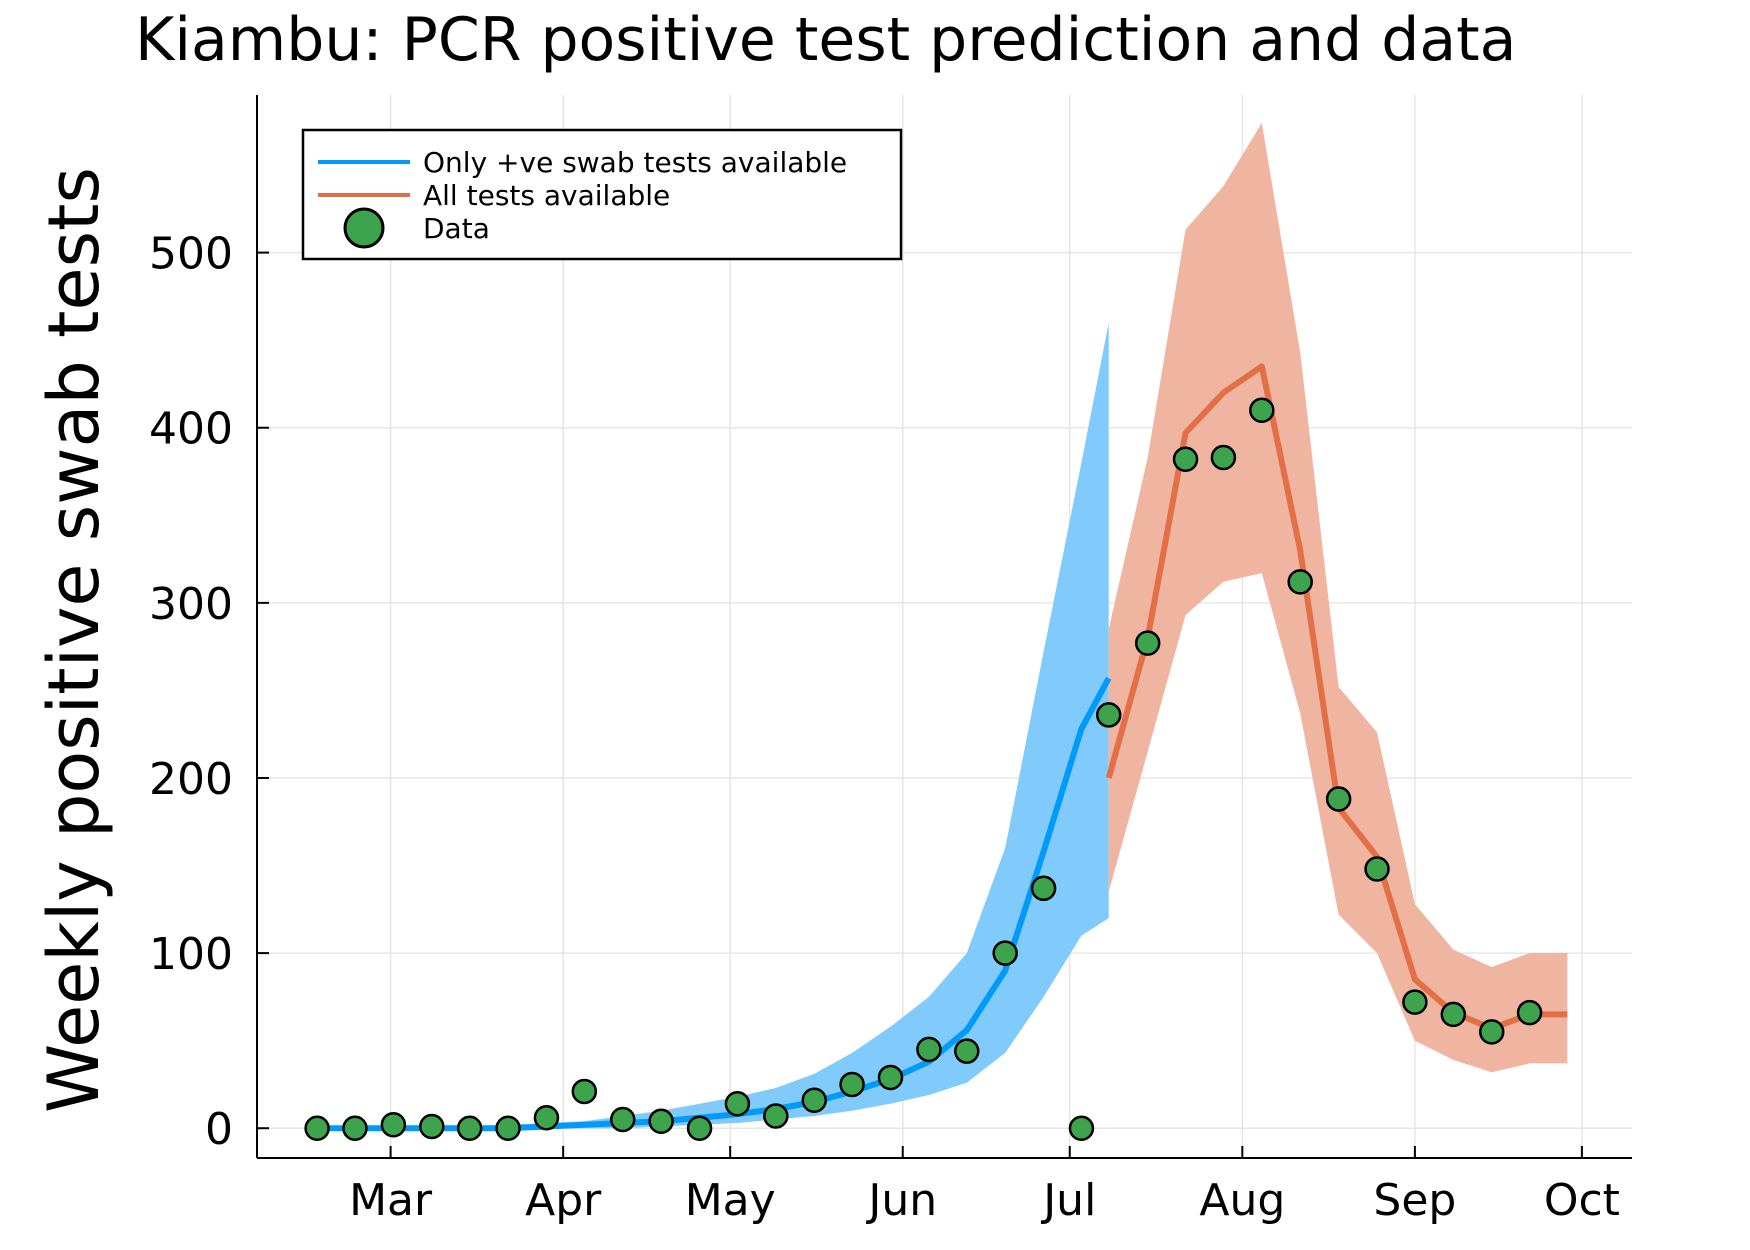 The image size is (1750, 1250). Describe the element at coordinates (456, 228) in the screenshot. I see `legend-label-data: Data` at that location.